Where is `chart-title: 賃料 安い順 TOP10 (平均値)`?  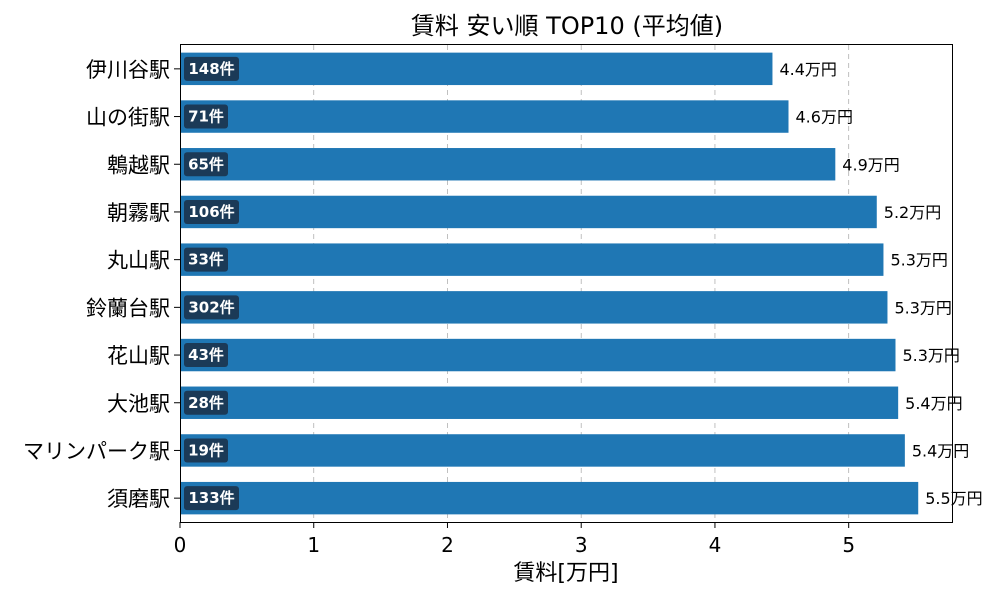 chart-title: 賃料 安い順 TOP10 (平均値) is located at coordinates (567, 26).